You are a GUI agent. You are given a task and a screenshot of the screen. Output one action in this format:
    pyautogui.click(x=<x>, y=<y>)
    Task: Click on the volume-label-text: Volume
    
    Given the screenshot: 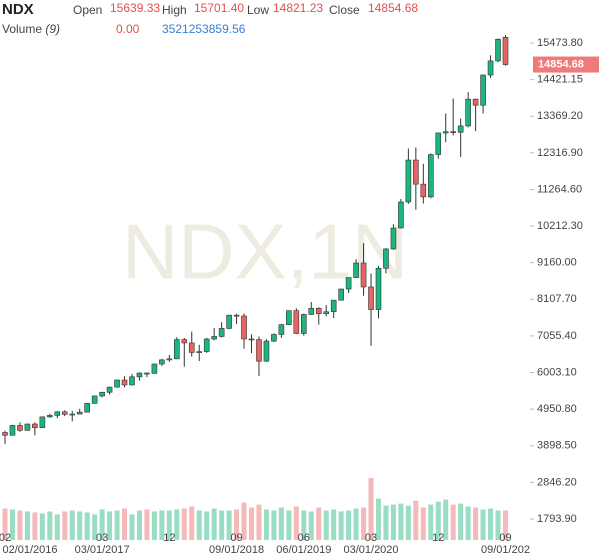 What is the action you would take?
    pyautogui.click(x=22, y=29)
    